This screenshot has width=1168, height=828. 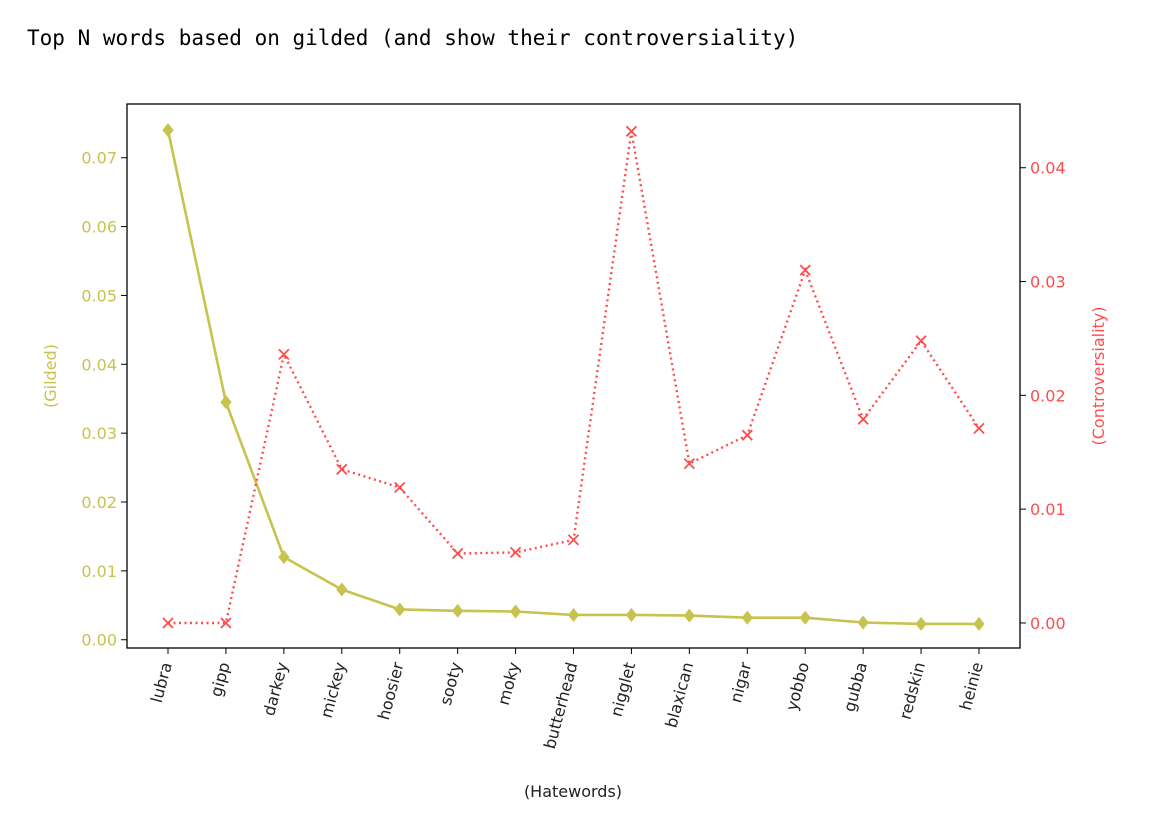 I want to click on x-tick-label: blaxican, so click(x=680, y=695).